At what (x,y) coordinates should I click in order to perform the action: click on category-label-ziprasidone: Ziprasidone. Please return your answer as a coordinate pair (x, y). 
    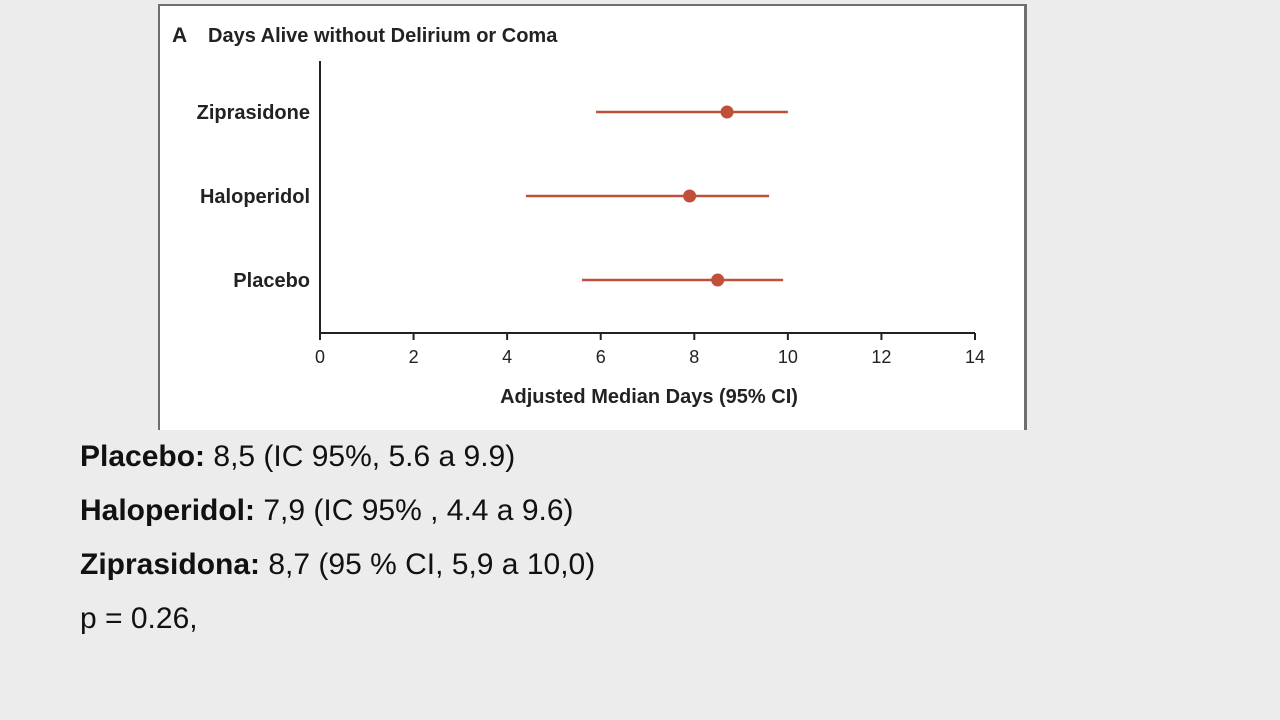
    Looking at the image, I should click on (253, 113).